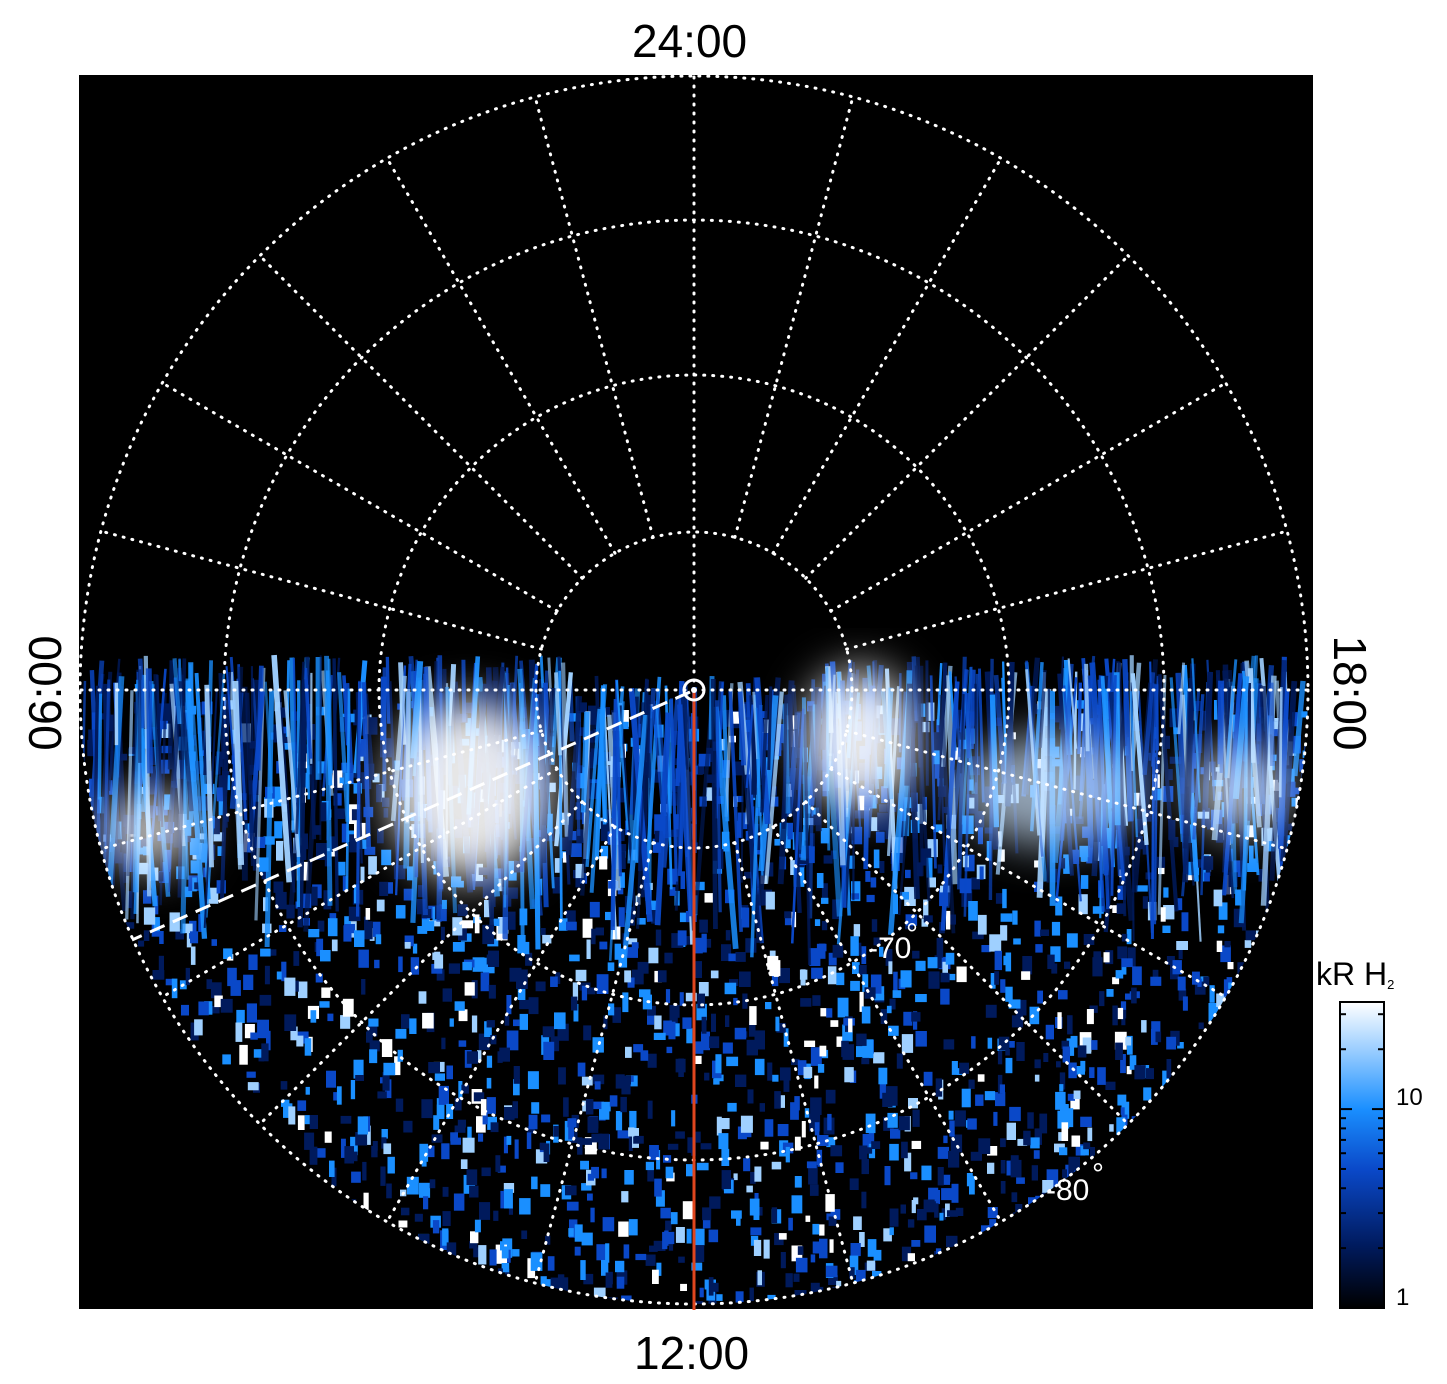 This screenshot has height=1384, width=1447. I want to click on colorbar-gradient, so click(1362, 1155).